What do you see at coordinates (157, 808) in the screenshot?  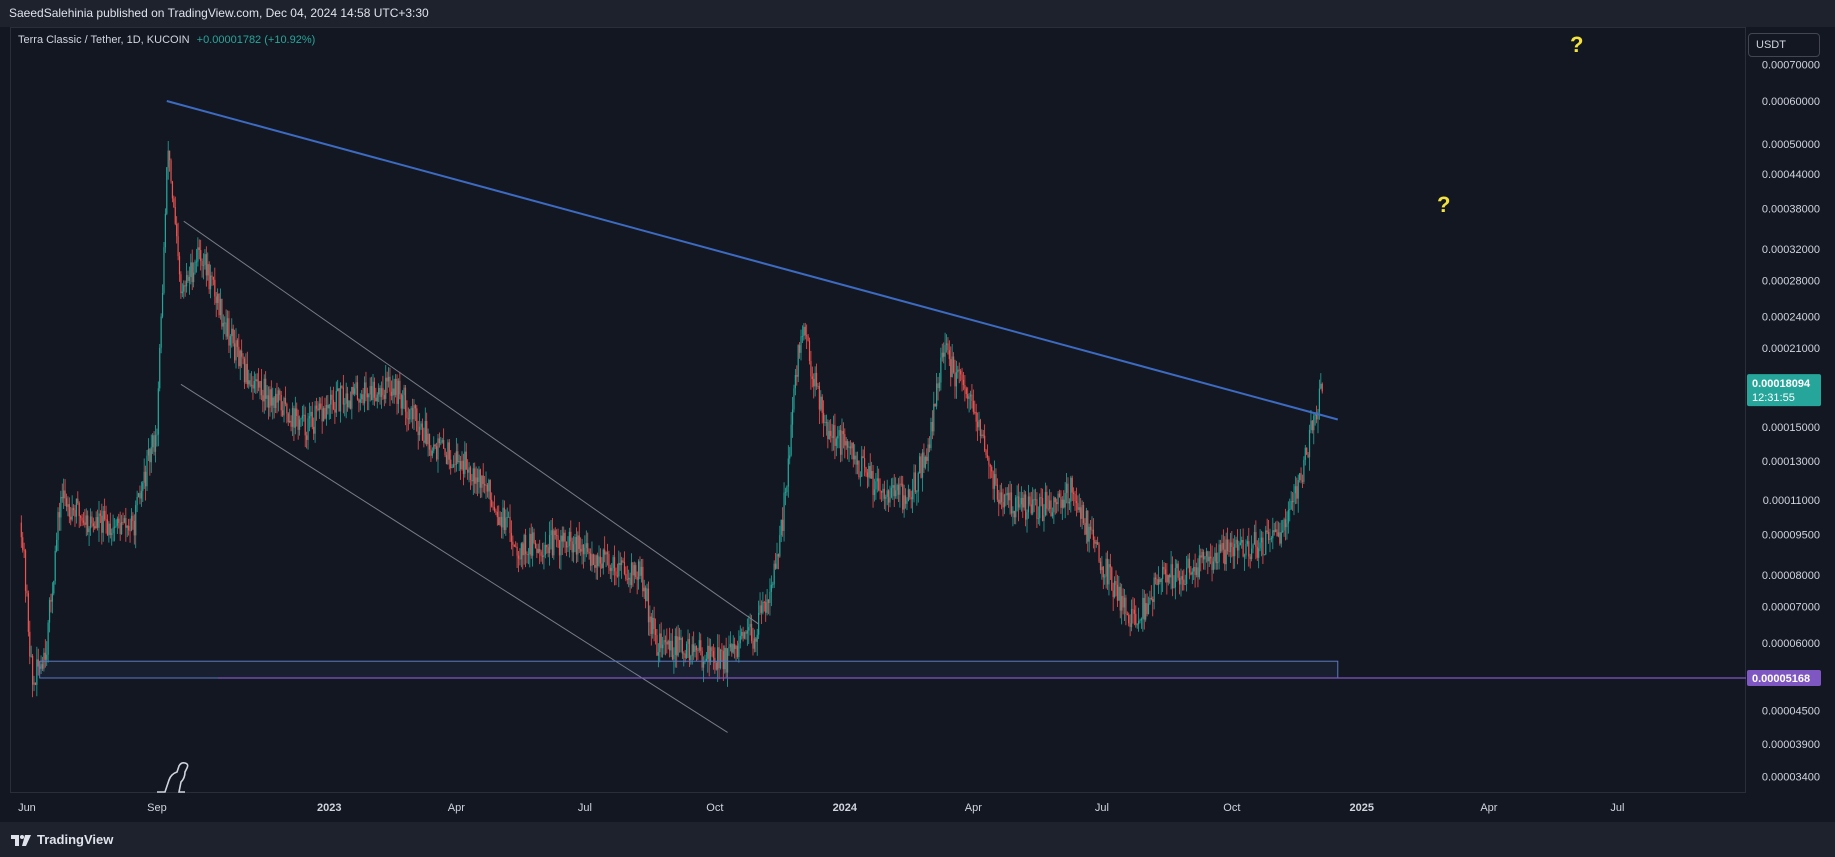 I see `time-tick-label: Sep` at bounding box center [157, 808].